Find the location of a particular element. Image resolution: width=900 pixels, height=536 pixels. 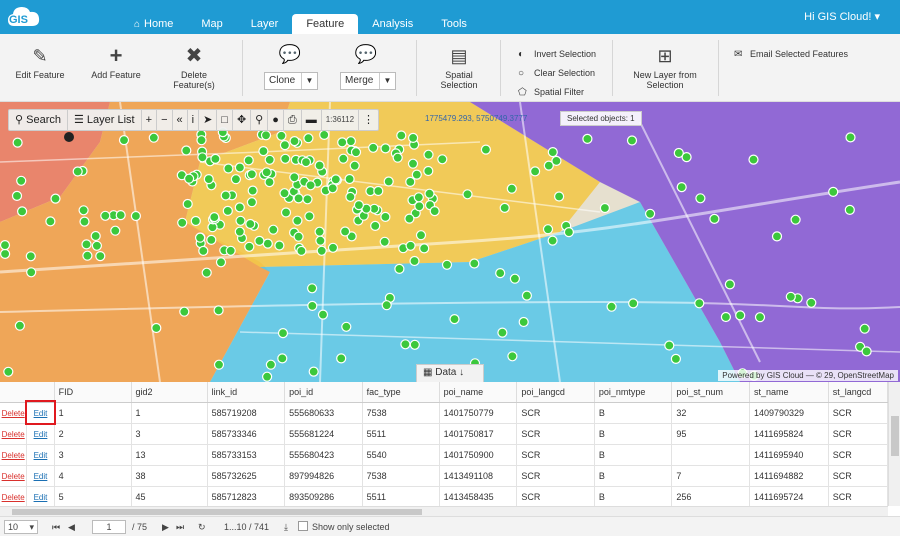

tab-layer: Layer is located at coordinates (264, 24).